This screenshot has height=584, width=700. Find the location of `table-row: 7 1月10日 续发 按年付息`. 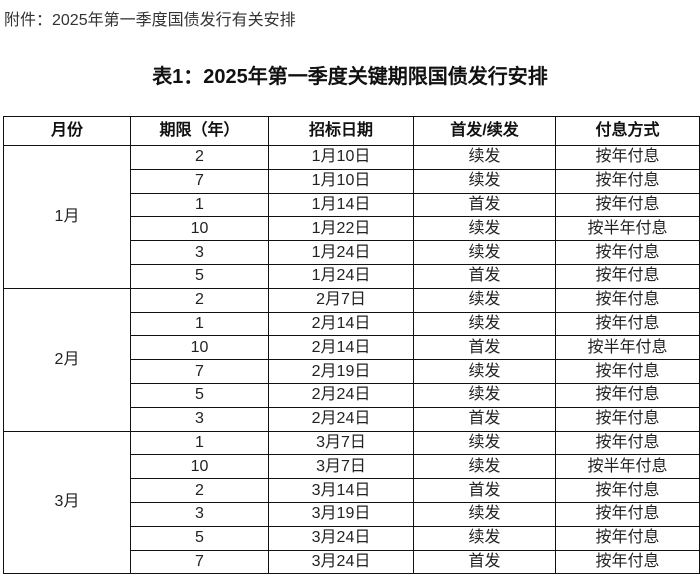

table-row: 7 1月10日 续发 按年付息 is located at coordinates (352, 181).